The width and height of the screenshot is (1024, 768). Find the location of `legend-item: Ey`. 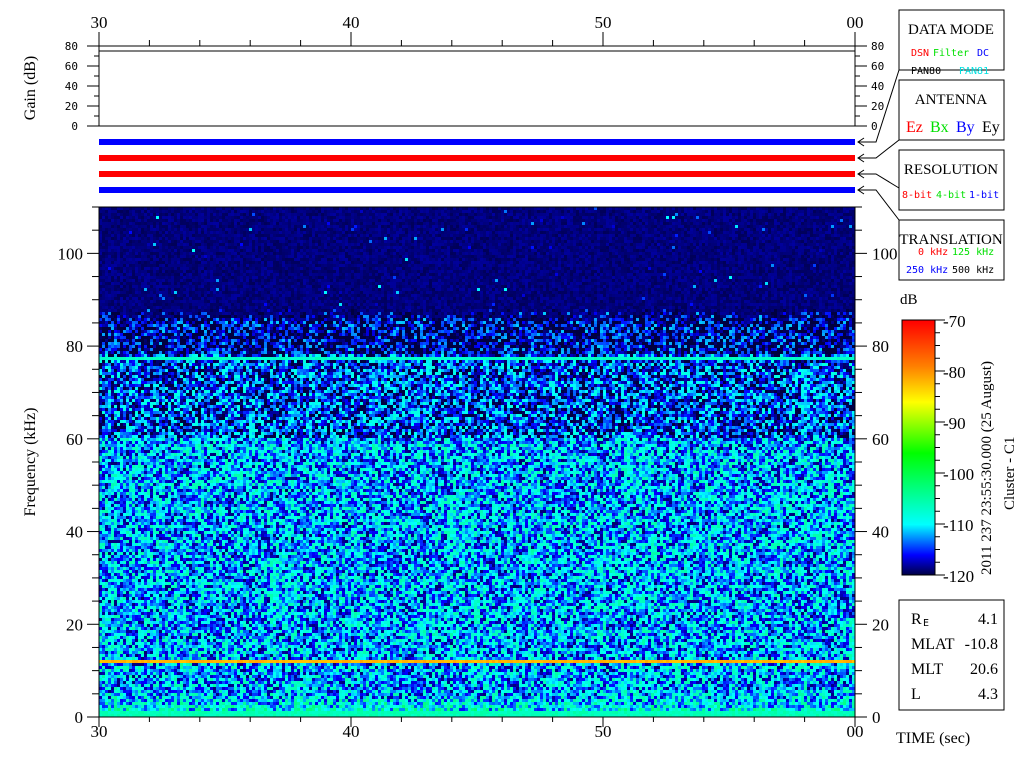

legend-item: Ey is located at coordinates (991, 127).